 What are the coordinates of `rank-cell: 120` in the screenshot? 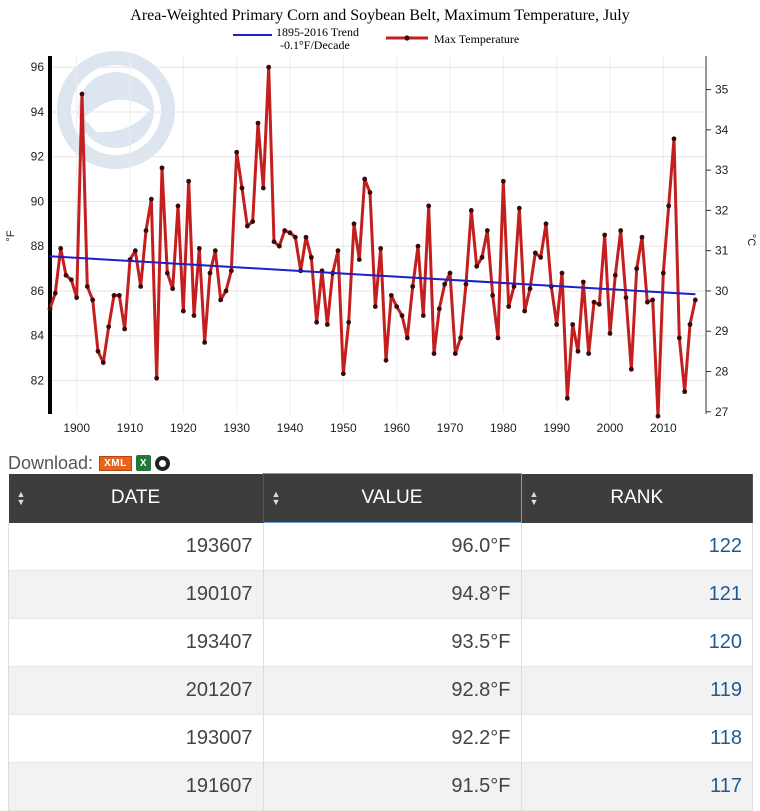 It's located at (637, 642).